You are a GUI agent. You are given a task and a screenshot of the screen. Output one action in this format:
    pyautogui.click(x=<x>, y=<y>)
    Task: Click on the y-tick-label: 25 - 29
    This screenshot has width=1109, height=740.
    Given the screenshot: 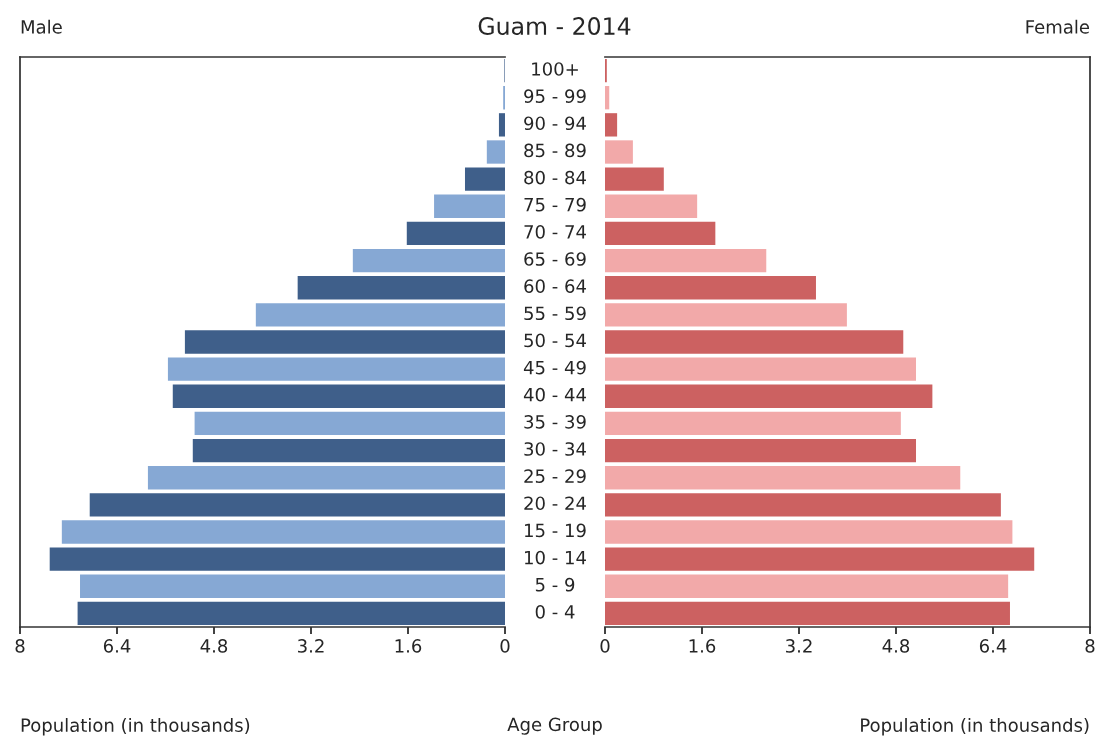 What is the action you would take?
    pyautogui.click(x=555, y=476)
    